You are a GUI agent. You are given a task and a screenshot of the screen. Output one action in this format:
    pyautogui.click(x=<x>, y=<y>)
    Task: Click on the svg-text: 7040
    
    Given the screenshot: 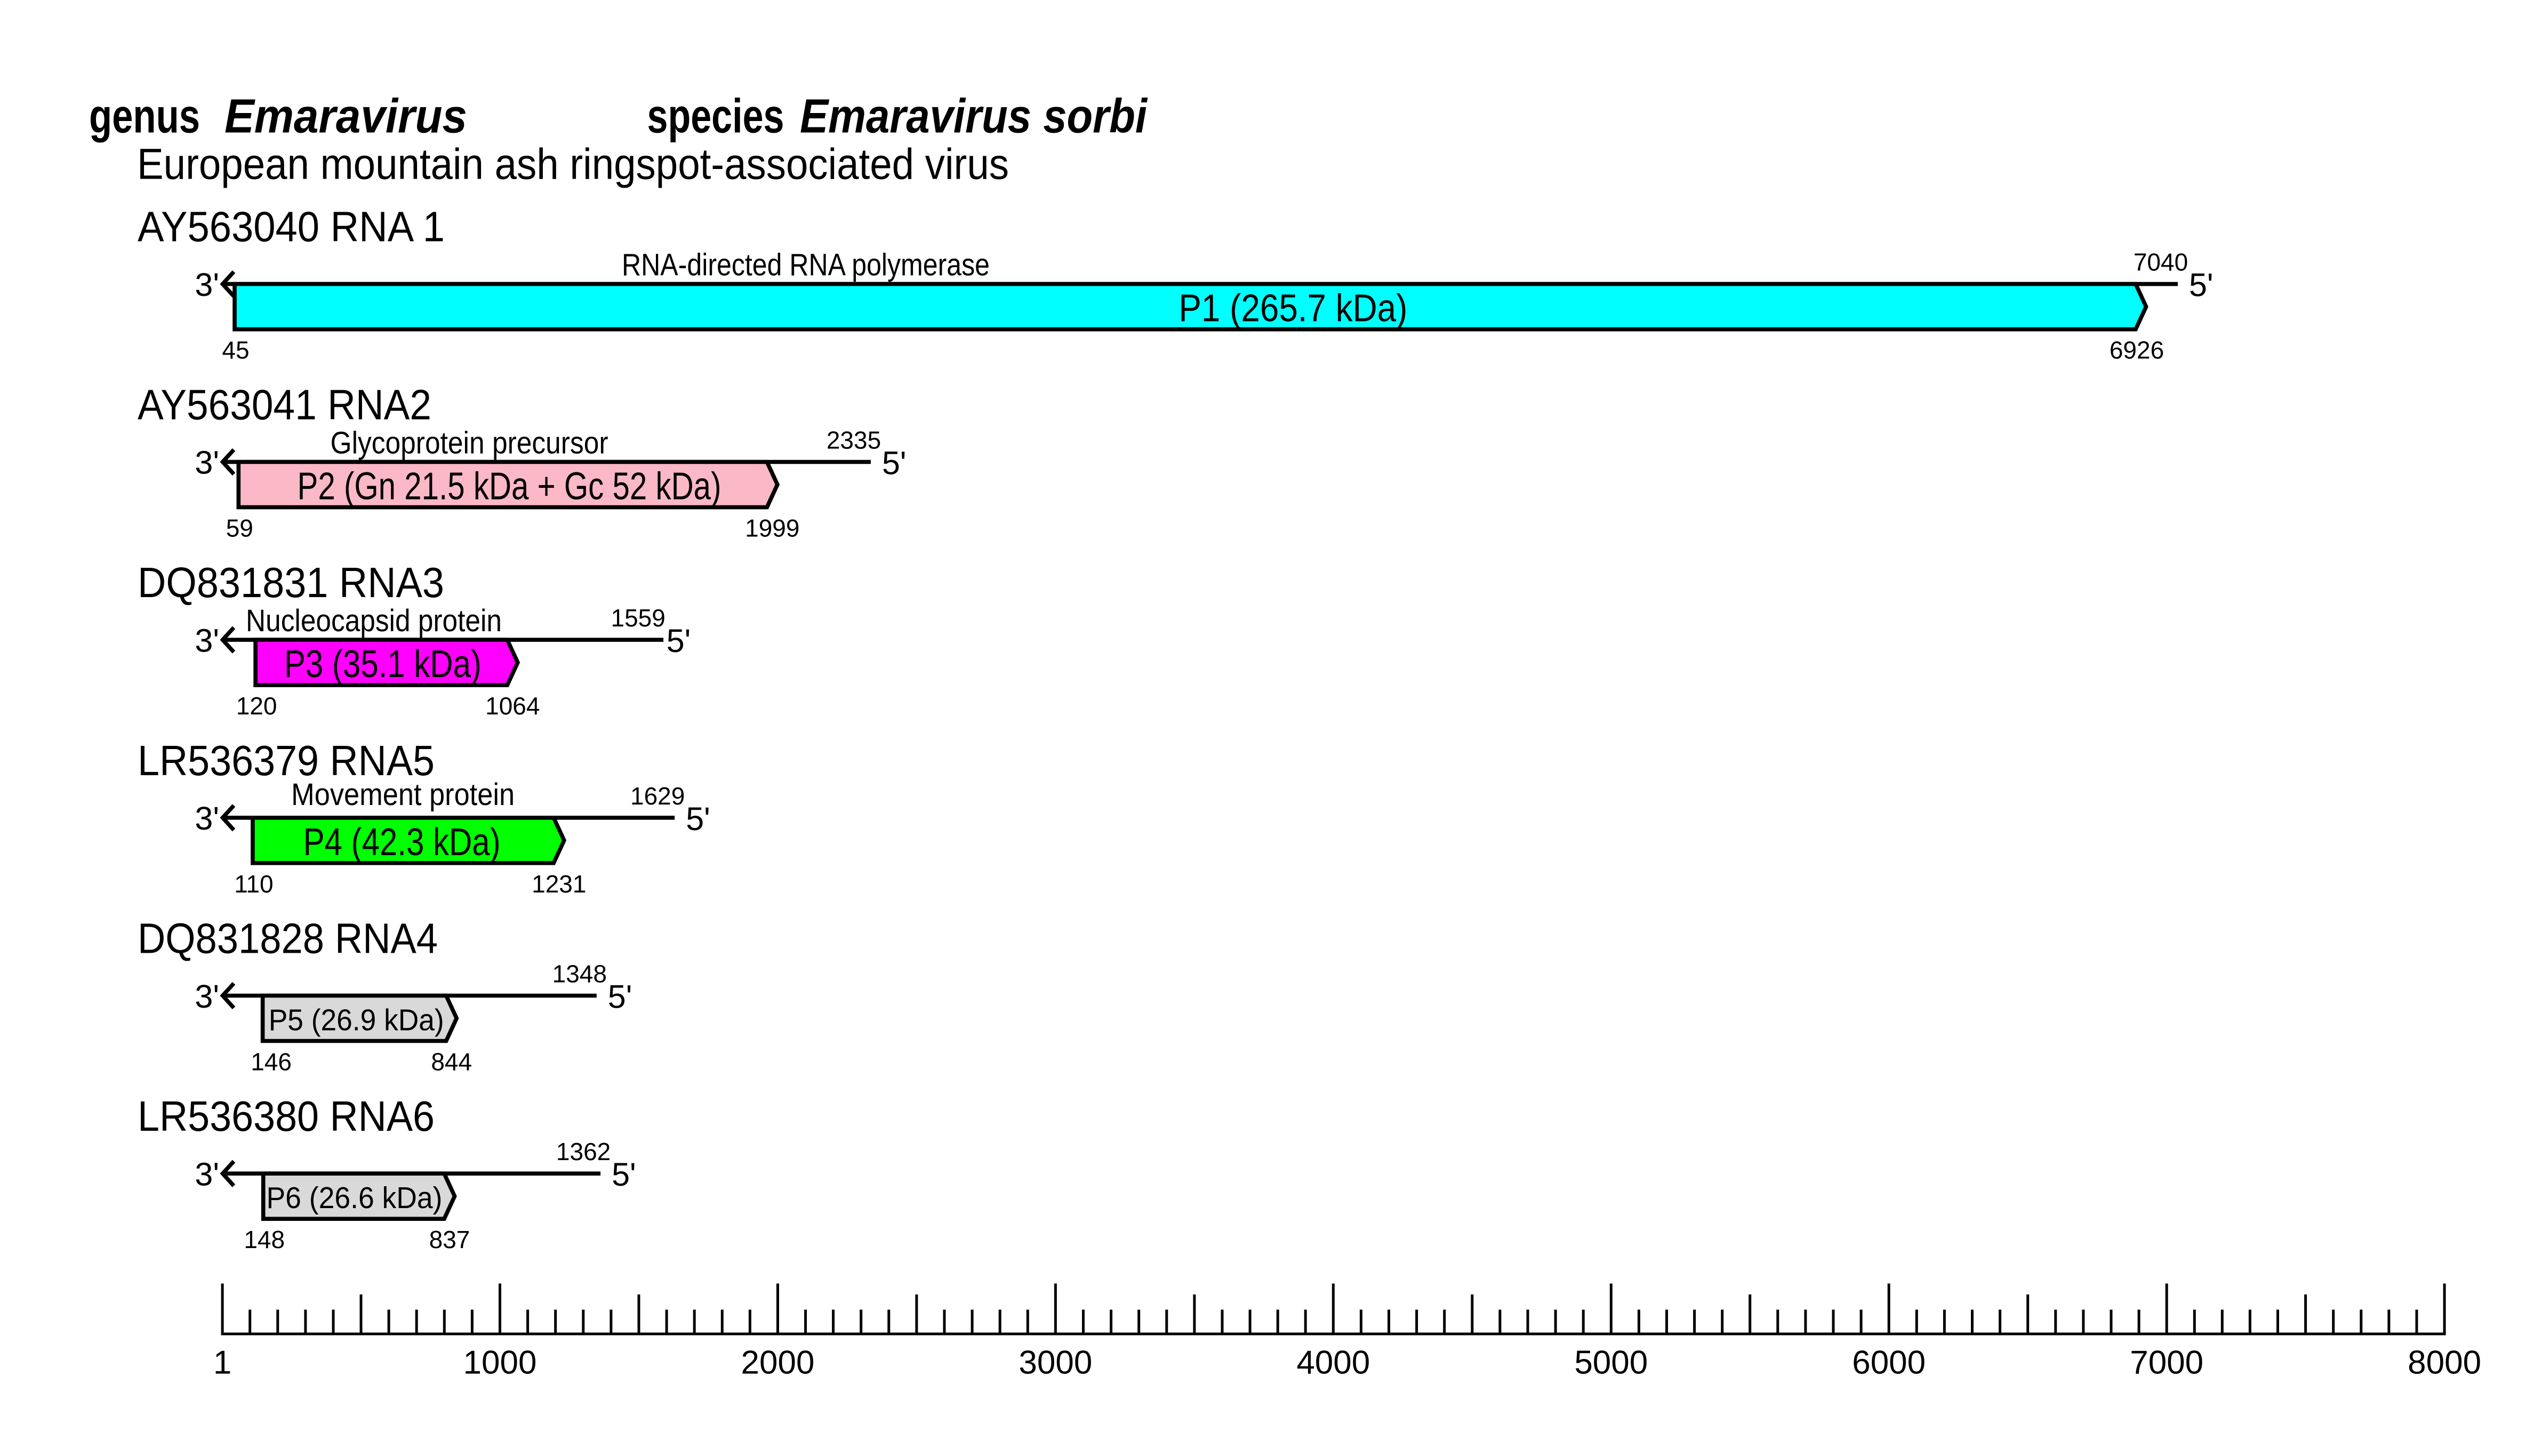 What is the action you would take?
    pyautogui.click(x=2161, y=262)
    